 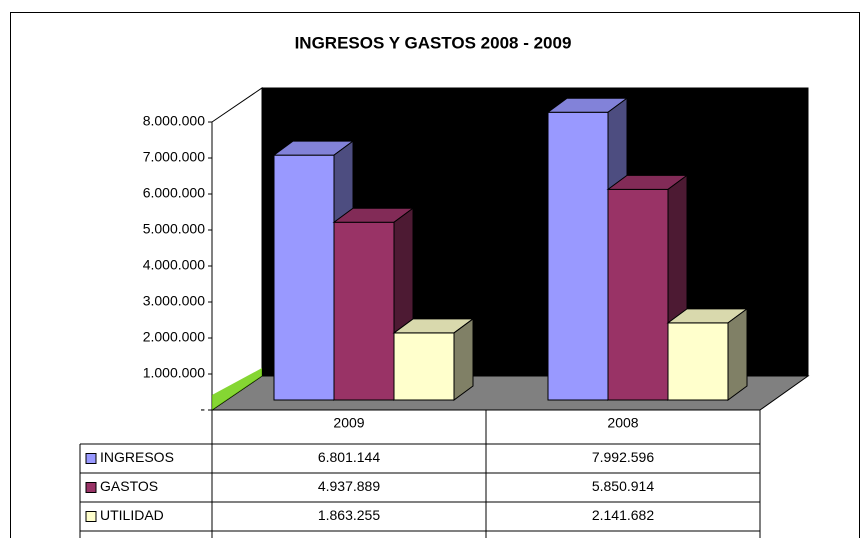 What do you see at coordinates (174, 157) in the screenshot?
I see `y-tick-label: 7.000.000` at bounding box center [174, 157].